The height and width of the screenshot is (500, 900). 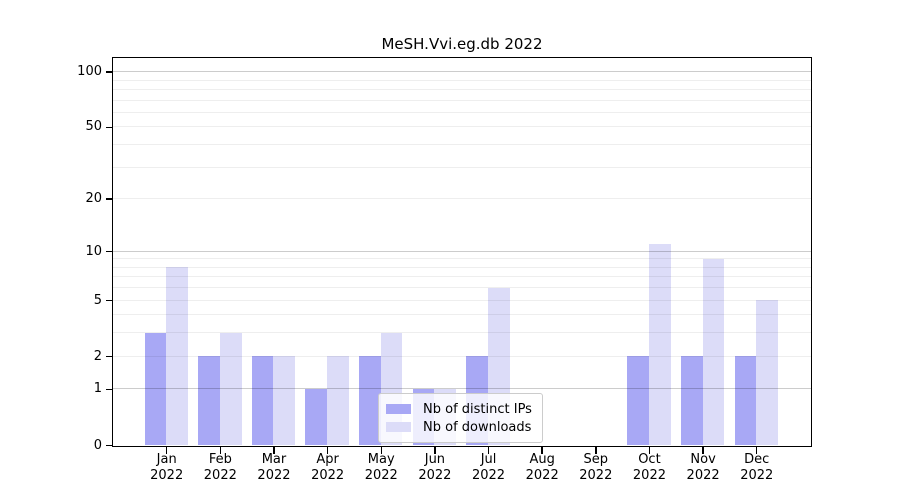 I want to click on x-tick-label: Mar 2022, so click(x=274, y=467).